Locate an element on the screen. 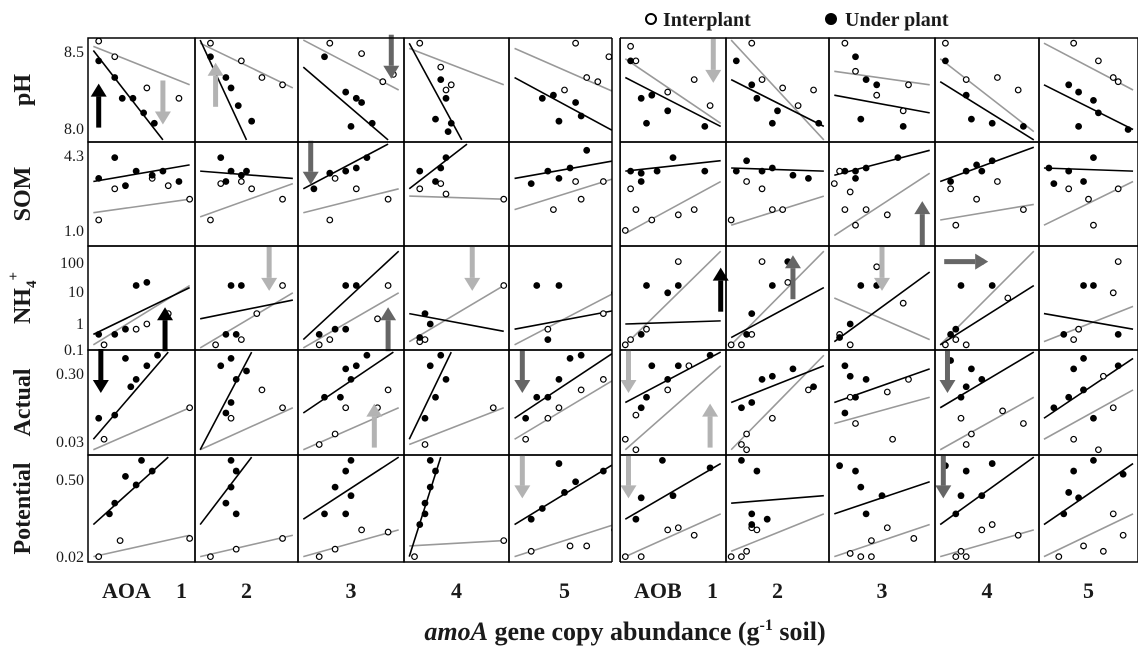 This screenshot has width=1138, height=648. panel-r1-c5 is located at coordinates (673, 194).